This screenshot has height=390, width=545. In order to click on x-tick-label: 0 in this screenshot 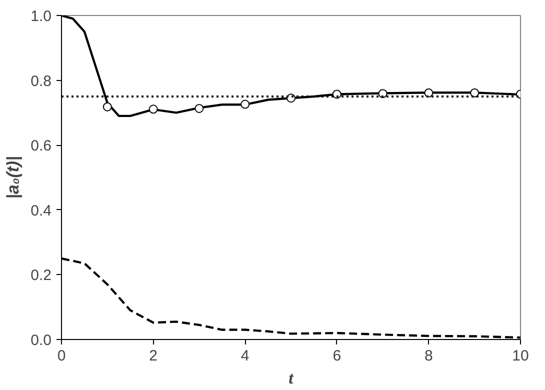, I will do `click(61, 356)`.